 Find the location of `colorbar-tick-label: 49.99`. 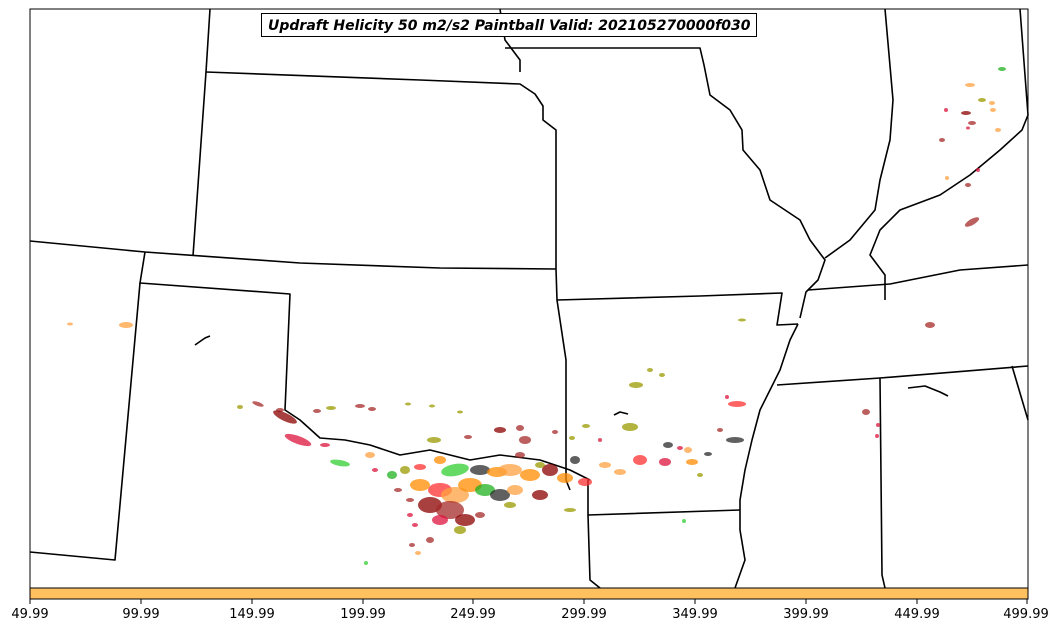

colorbar-tick-label: 49.99 is located at coordinates (30, 614).